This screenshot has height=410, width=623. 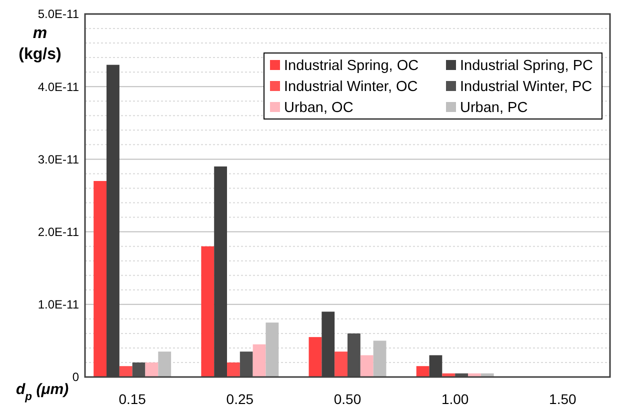 I want to click on x-tick-label: 0.15, so click(x=132, y=399).